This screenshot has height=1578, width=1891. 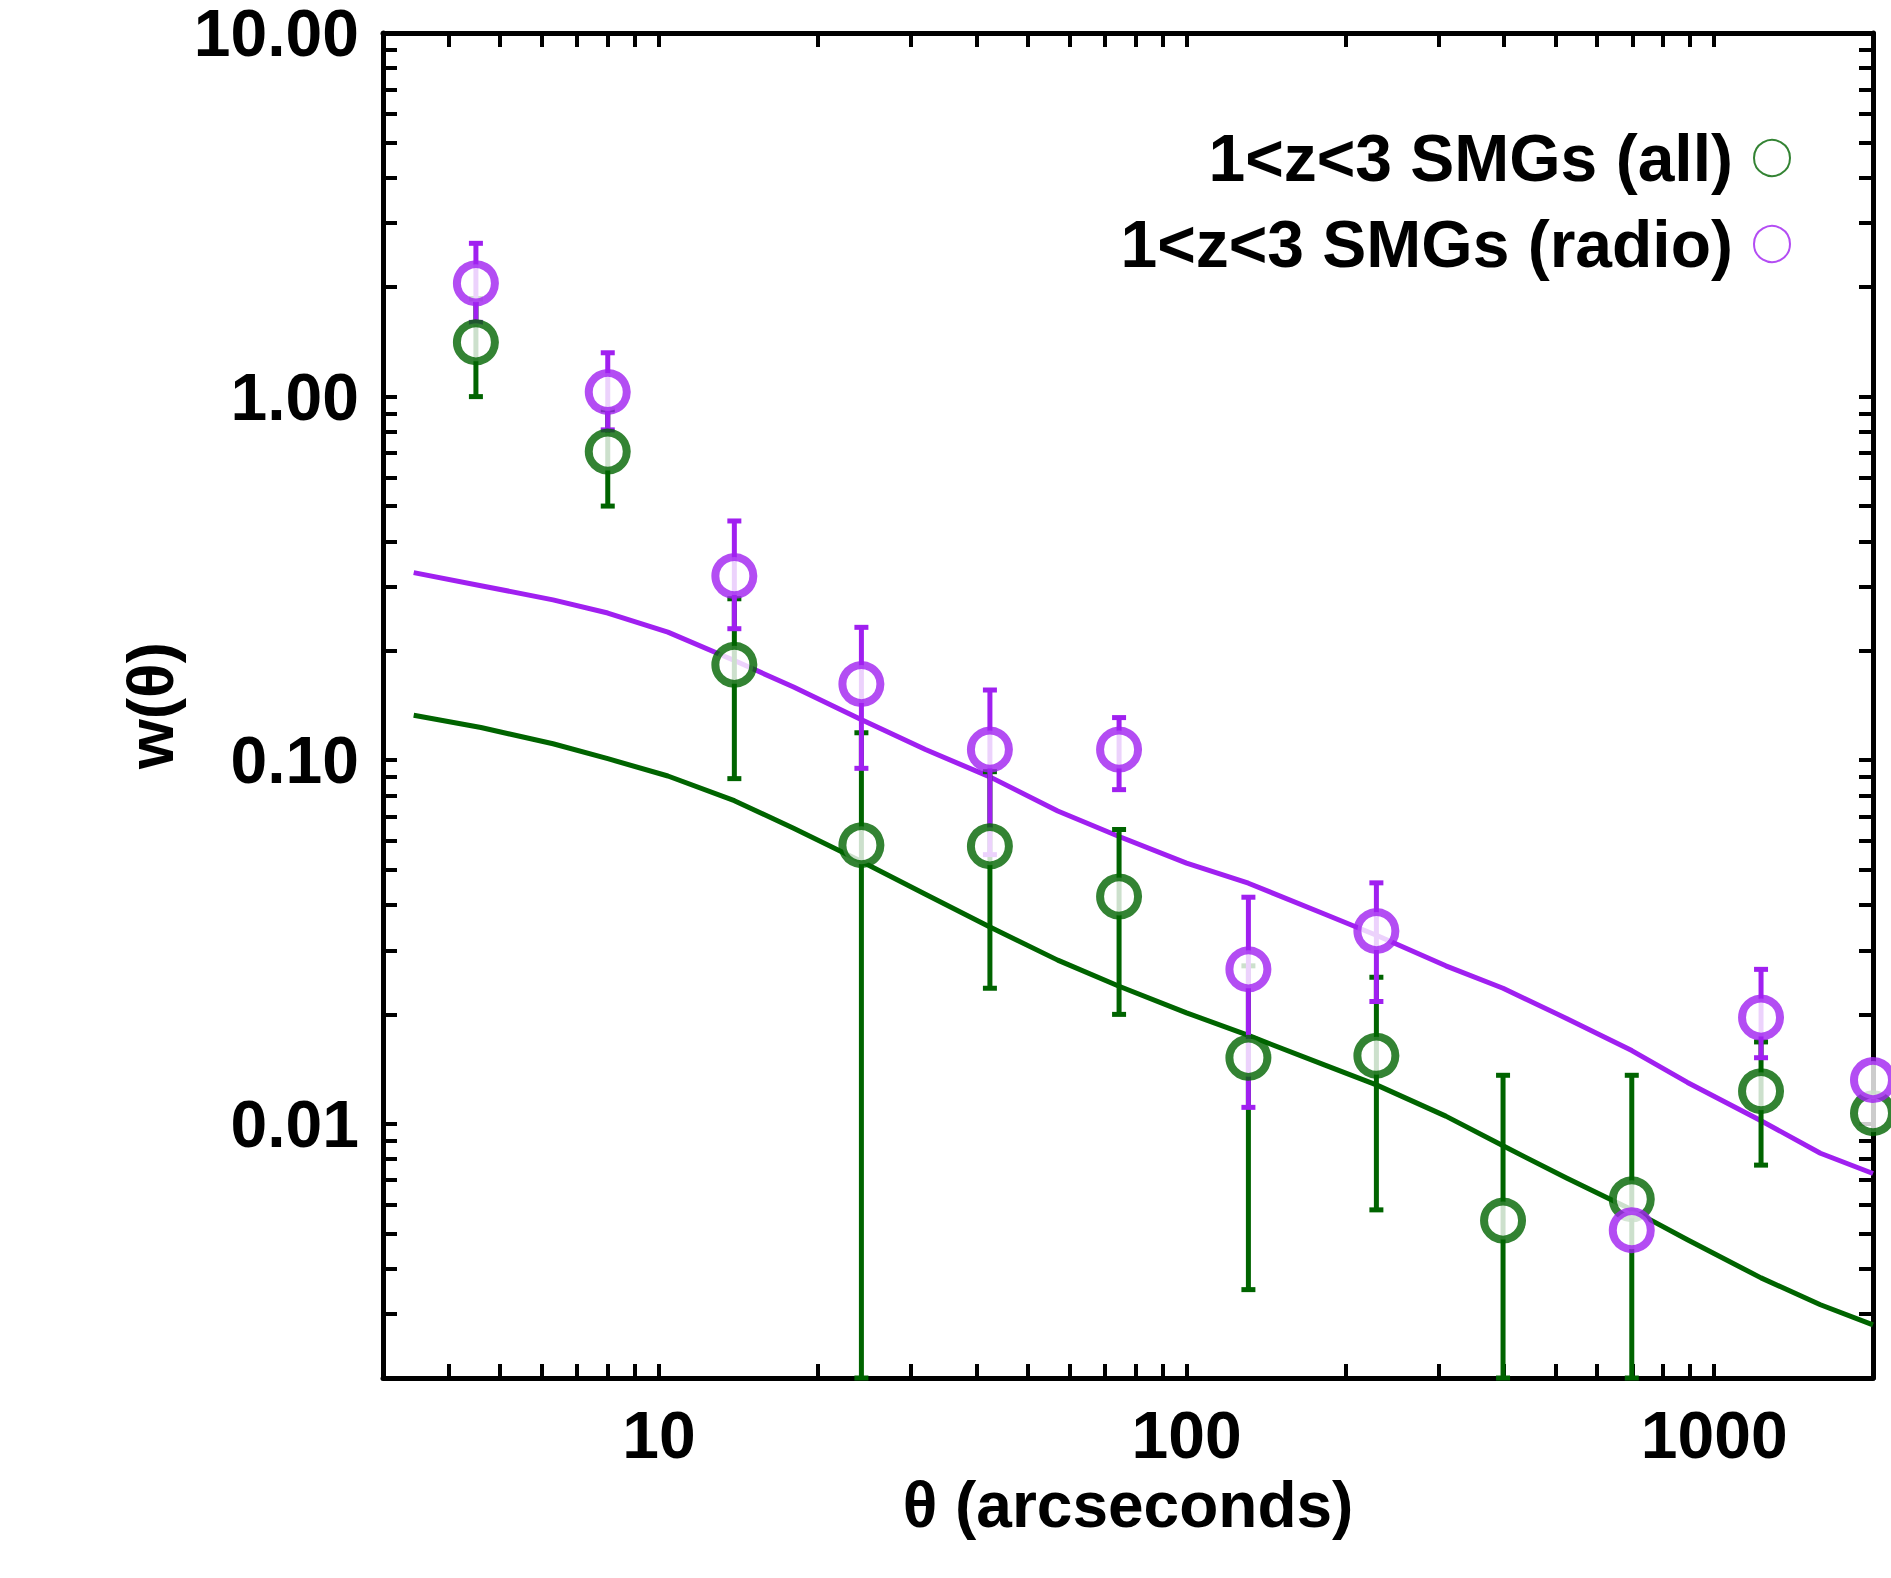 I want to click on x-axis-title: θ (arcseconds), so click(x=1128, y=1505).